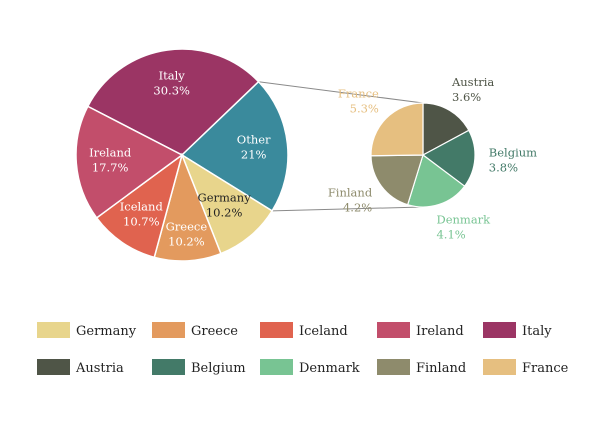  I want to click on legend-item-italy: Italy, so click(517, 330).